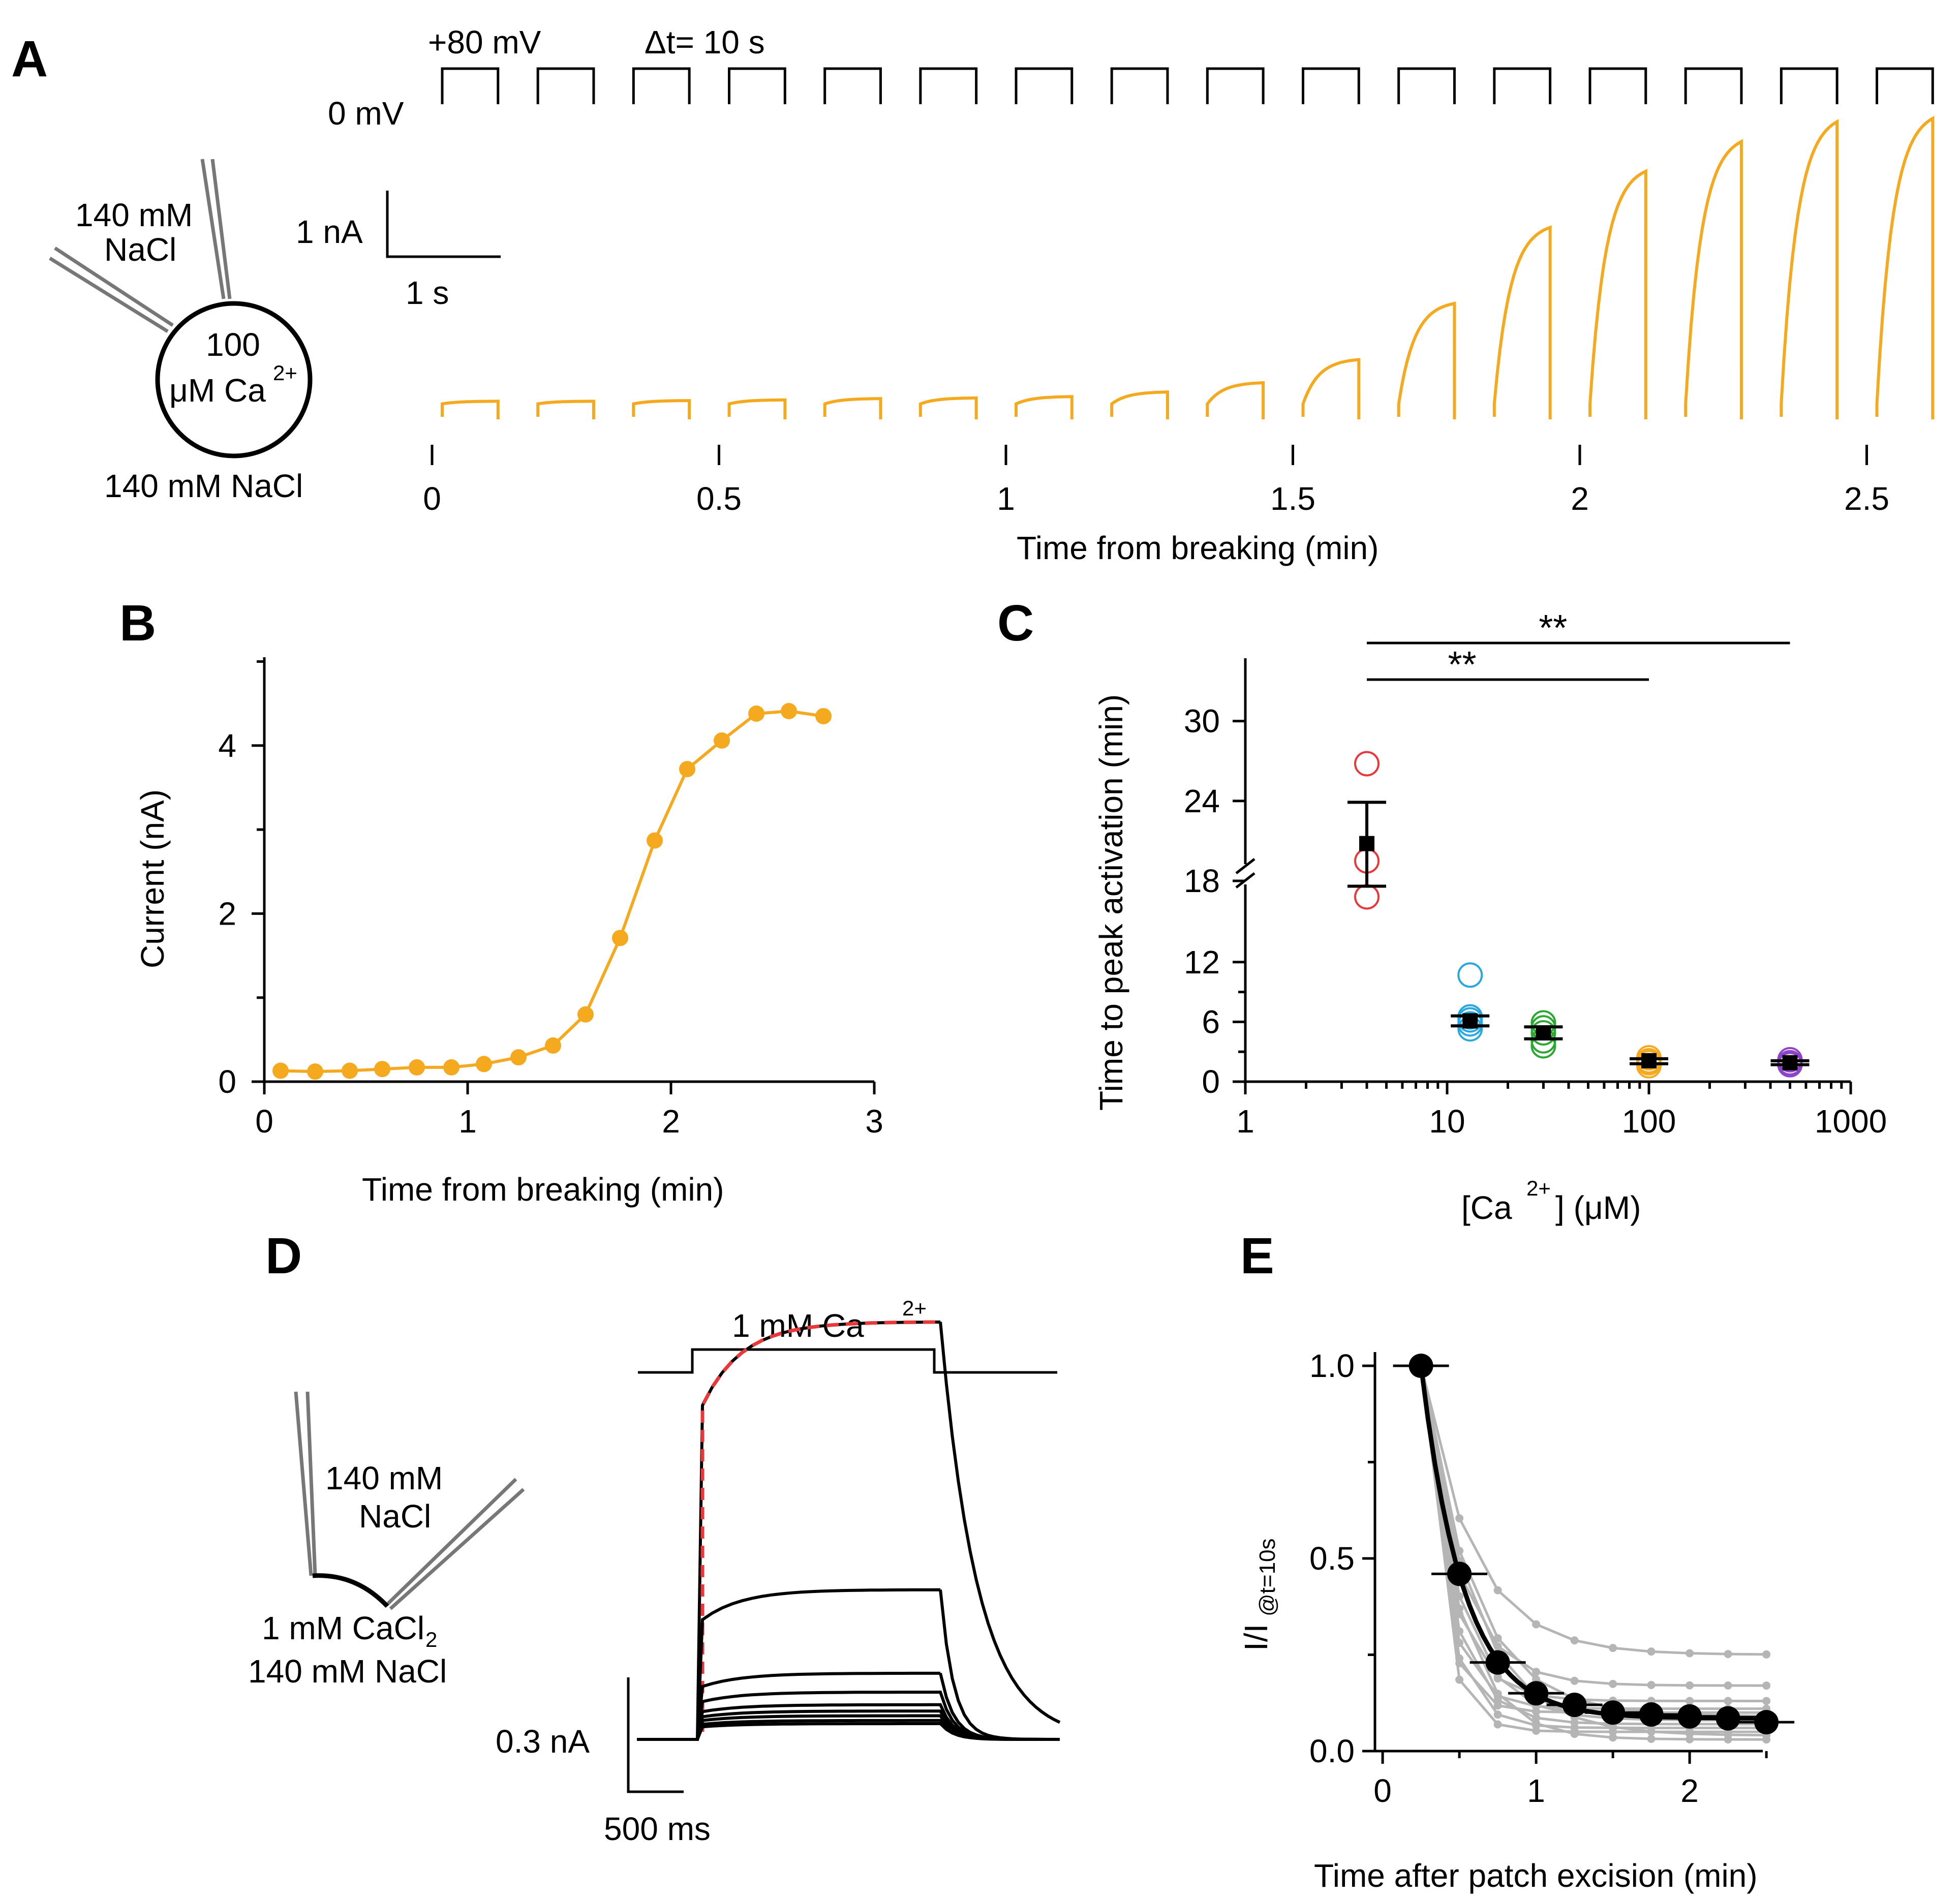 Image resolution: width=1960 pixels, height=1899 pixels. I want to click on panel-label-e: E, so click(1257, 1256).